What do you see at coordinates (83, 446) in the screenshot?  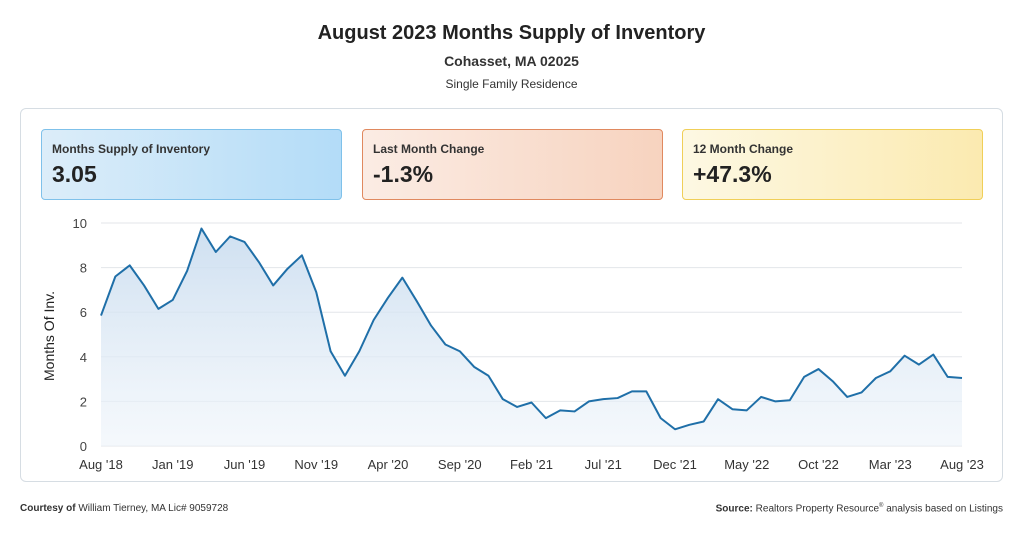 I see `y-tick-label: 0` at bounding box center [83, 446].